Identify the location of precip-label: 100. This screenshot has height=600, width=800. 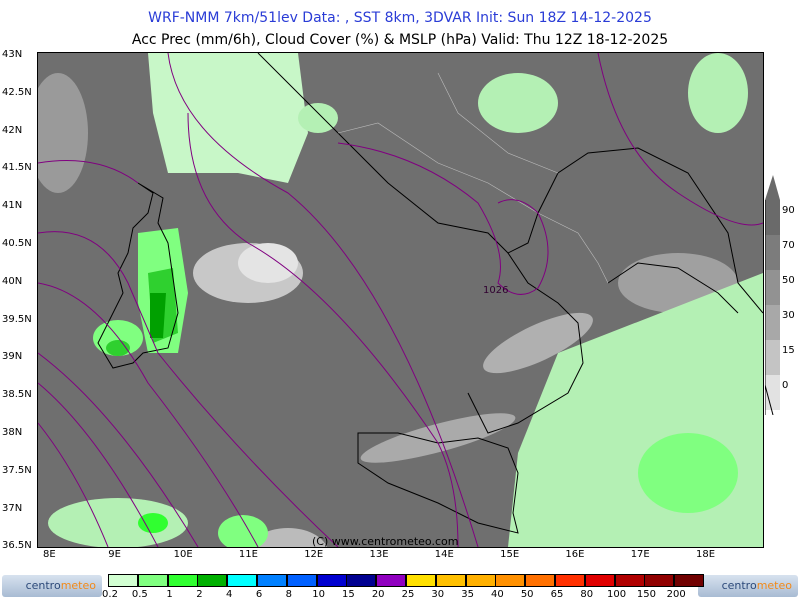
(617, 594).